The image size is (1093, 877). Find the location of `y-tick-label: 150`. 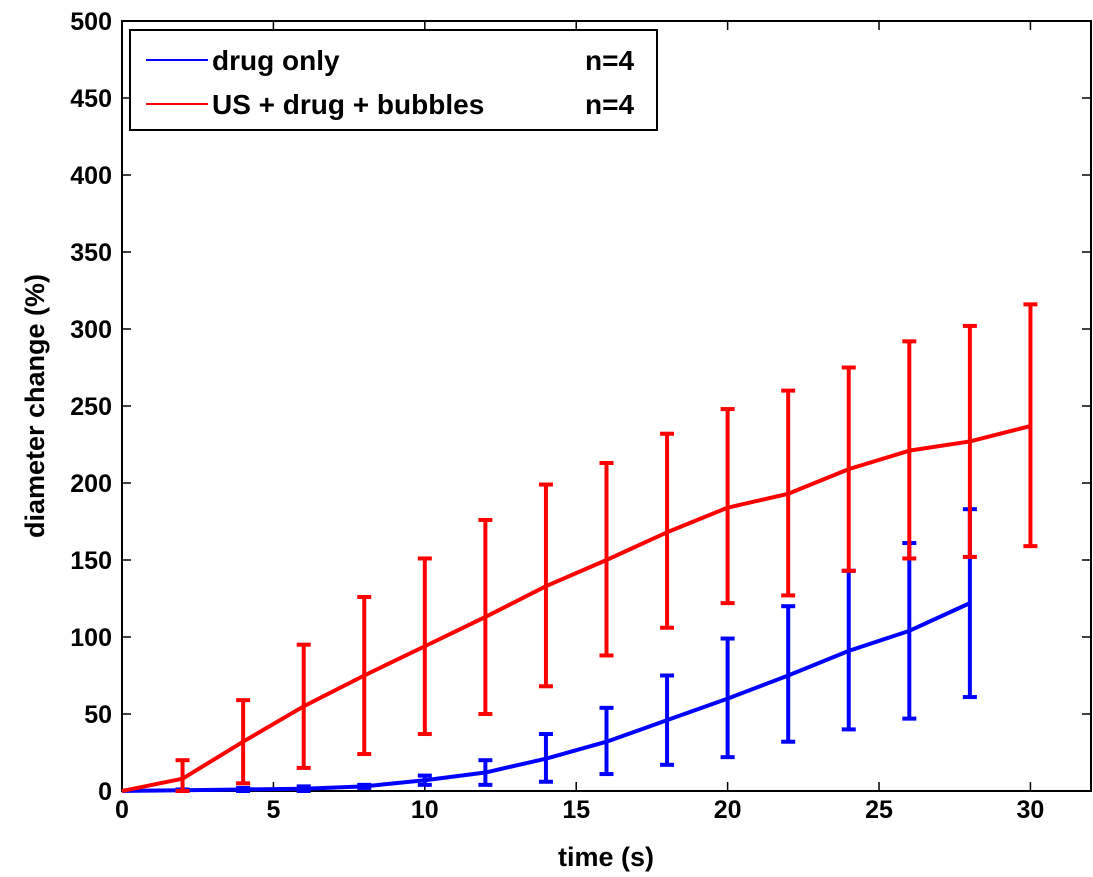

y-tick-label: 150 is located at coordinates (91, 561).